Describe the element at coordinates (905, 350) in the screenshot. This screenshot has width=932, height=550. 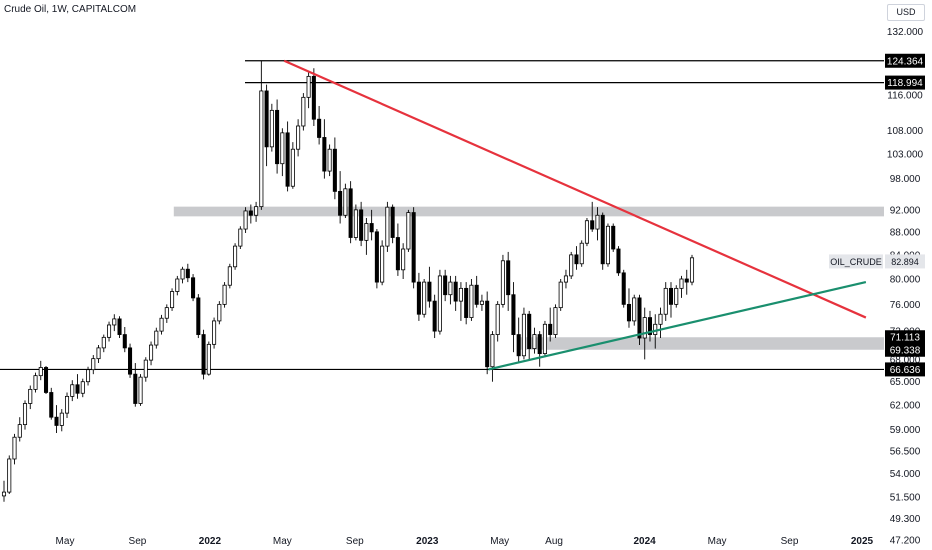
I see `price-level-label: 69.338` at that location.